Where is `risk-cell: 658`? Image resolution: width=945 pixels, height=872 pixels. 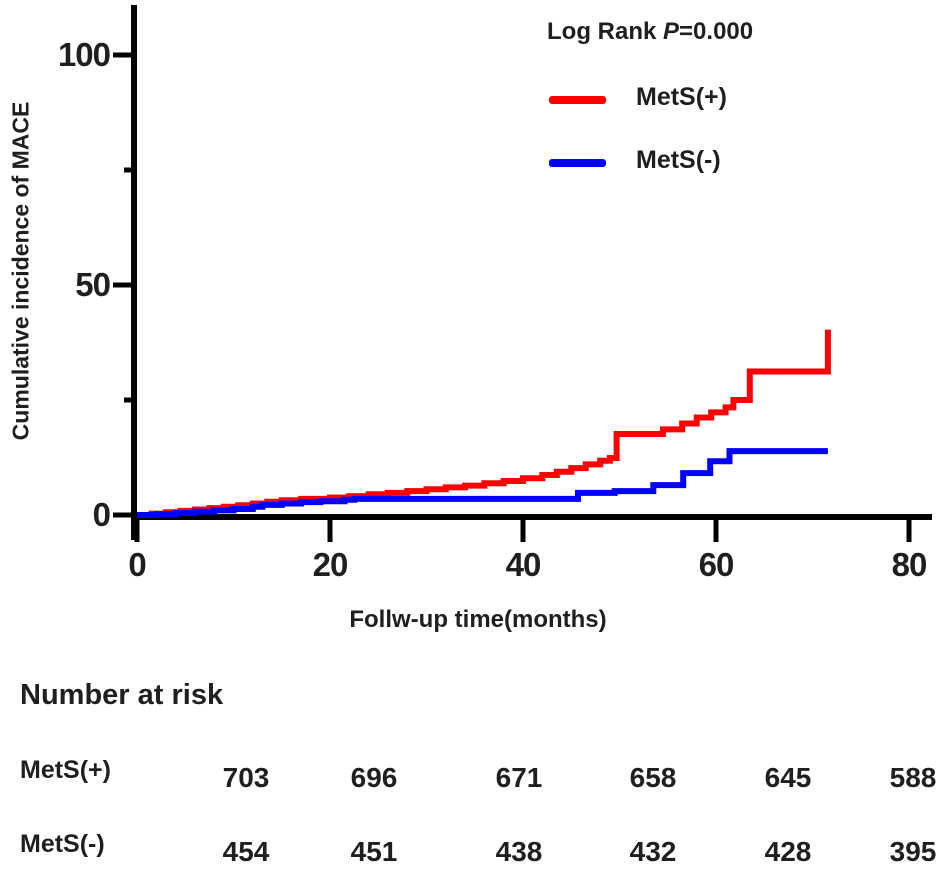
risk-cell: 658 is located at coordinates (653, 777).